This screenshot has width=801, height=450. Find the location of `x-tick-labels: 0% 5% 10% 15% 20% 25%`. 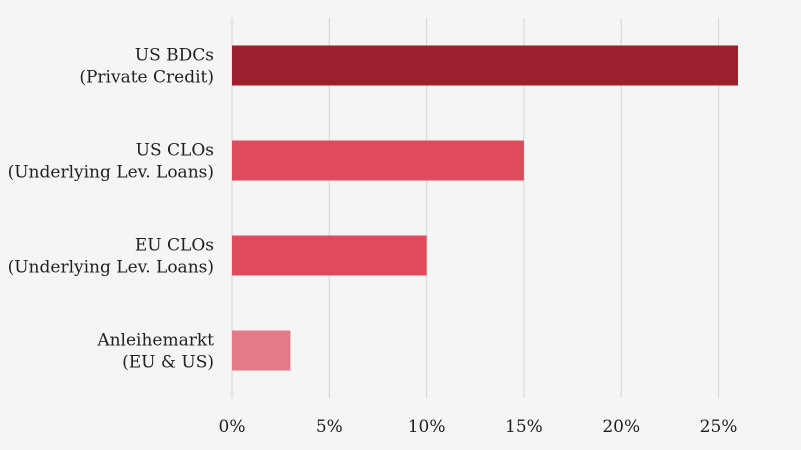

x-tick-labels: 0% 5% 10% 15% 20% 25% is located at coordinates (478, 427).